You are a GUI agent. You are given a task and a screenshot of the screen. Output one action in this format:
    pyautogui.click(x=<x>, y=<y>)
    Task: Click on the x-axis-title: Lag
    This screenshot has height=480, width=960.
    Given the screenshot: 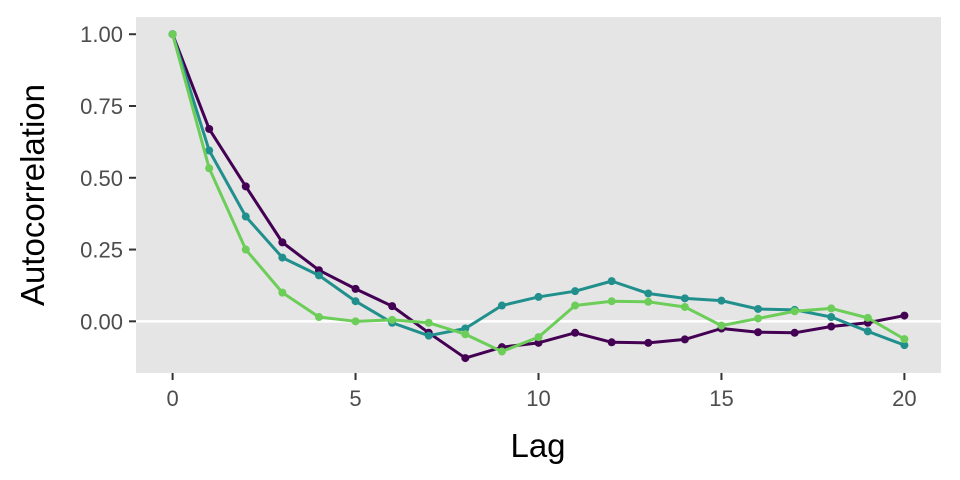 What is the action you would take?
    pyautogui.click(x=537, y=445)
    